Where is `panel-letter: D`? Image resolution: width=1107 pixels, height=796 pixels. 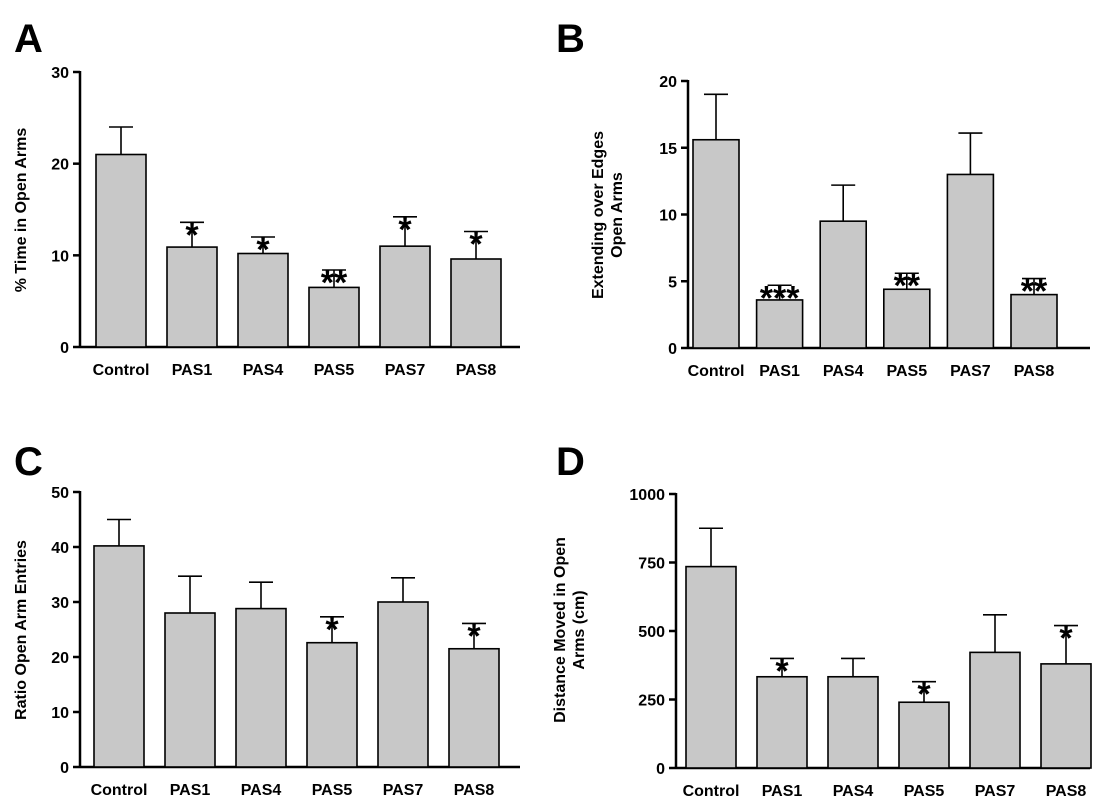 panel-letter: D is located at coordinates (570, 462).